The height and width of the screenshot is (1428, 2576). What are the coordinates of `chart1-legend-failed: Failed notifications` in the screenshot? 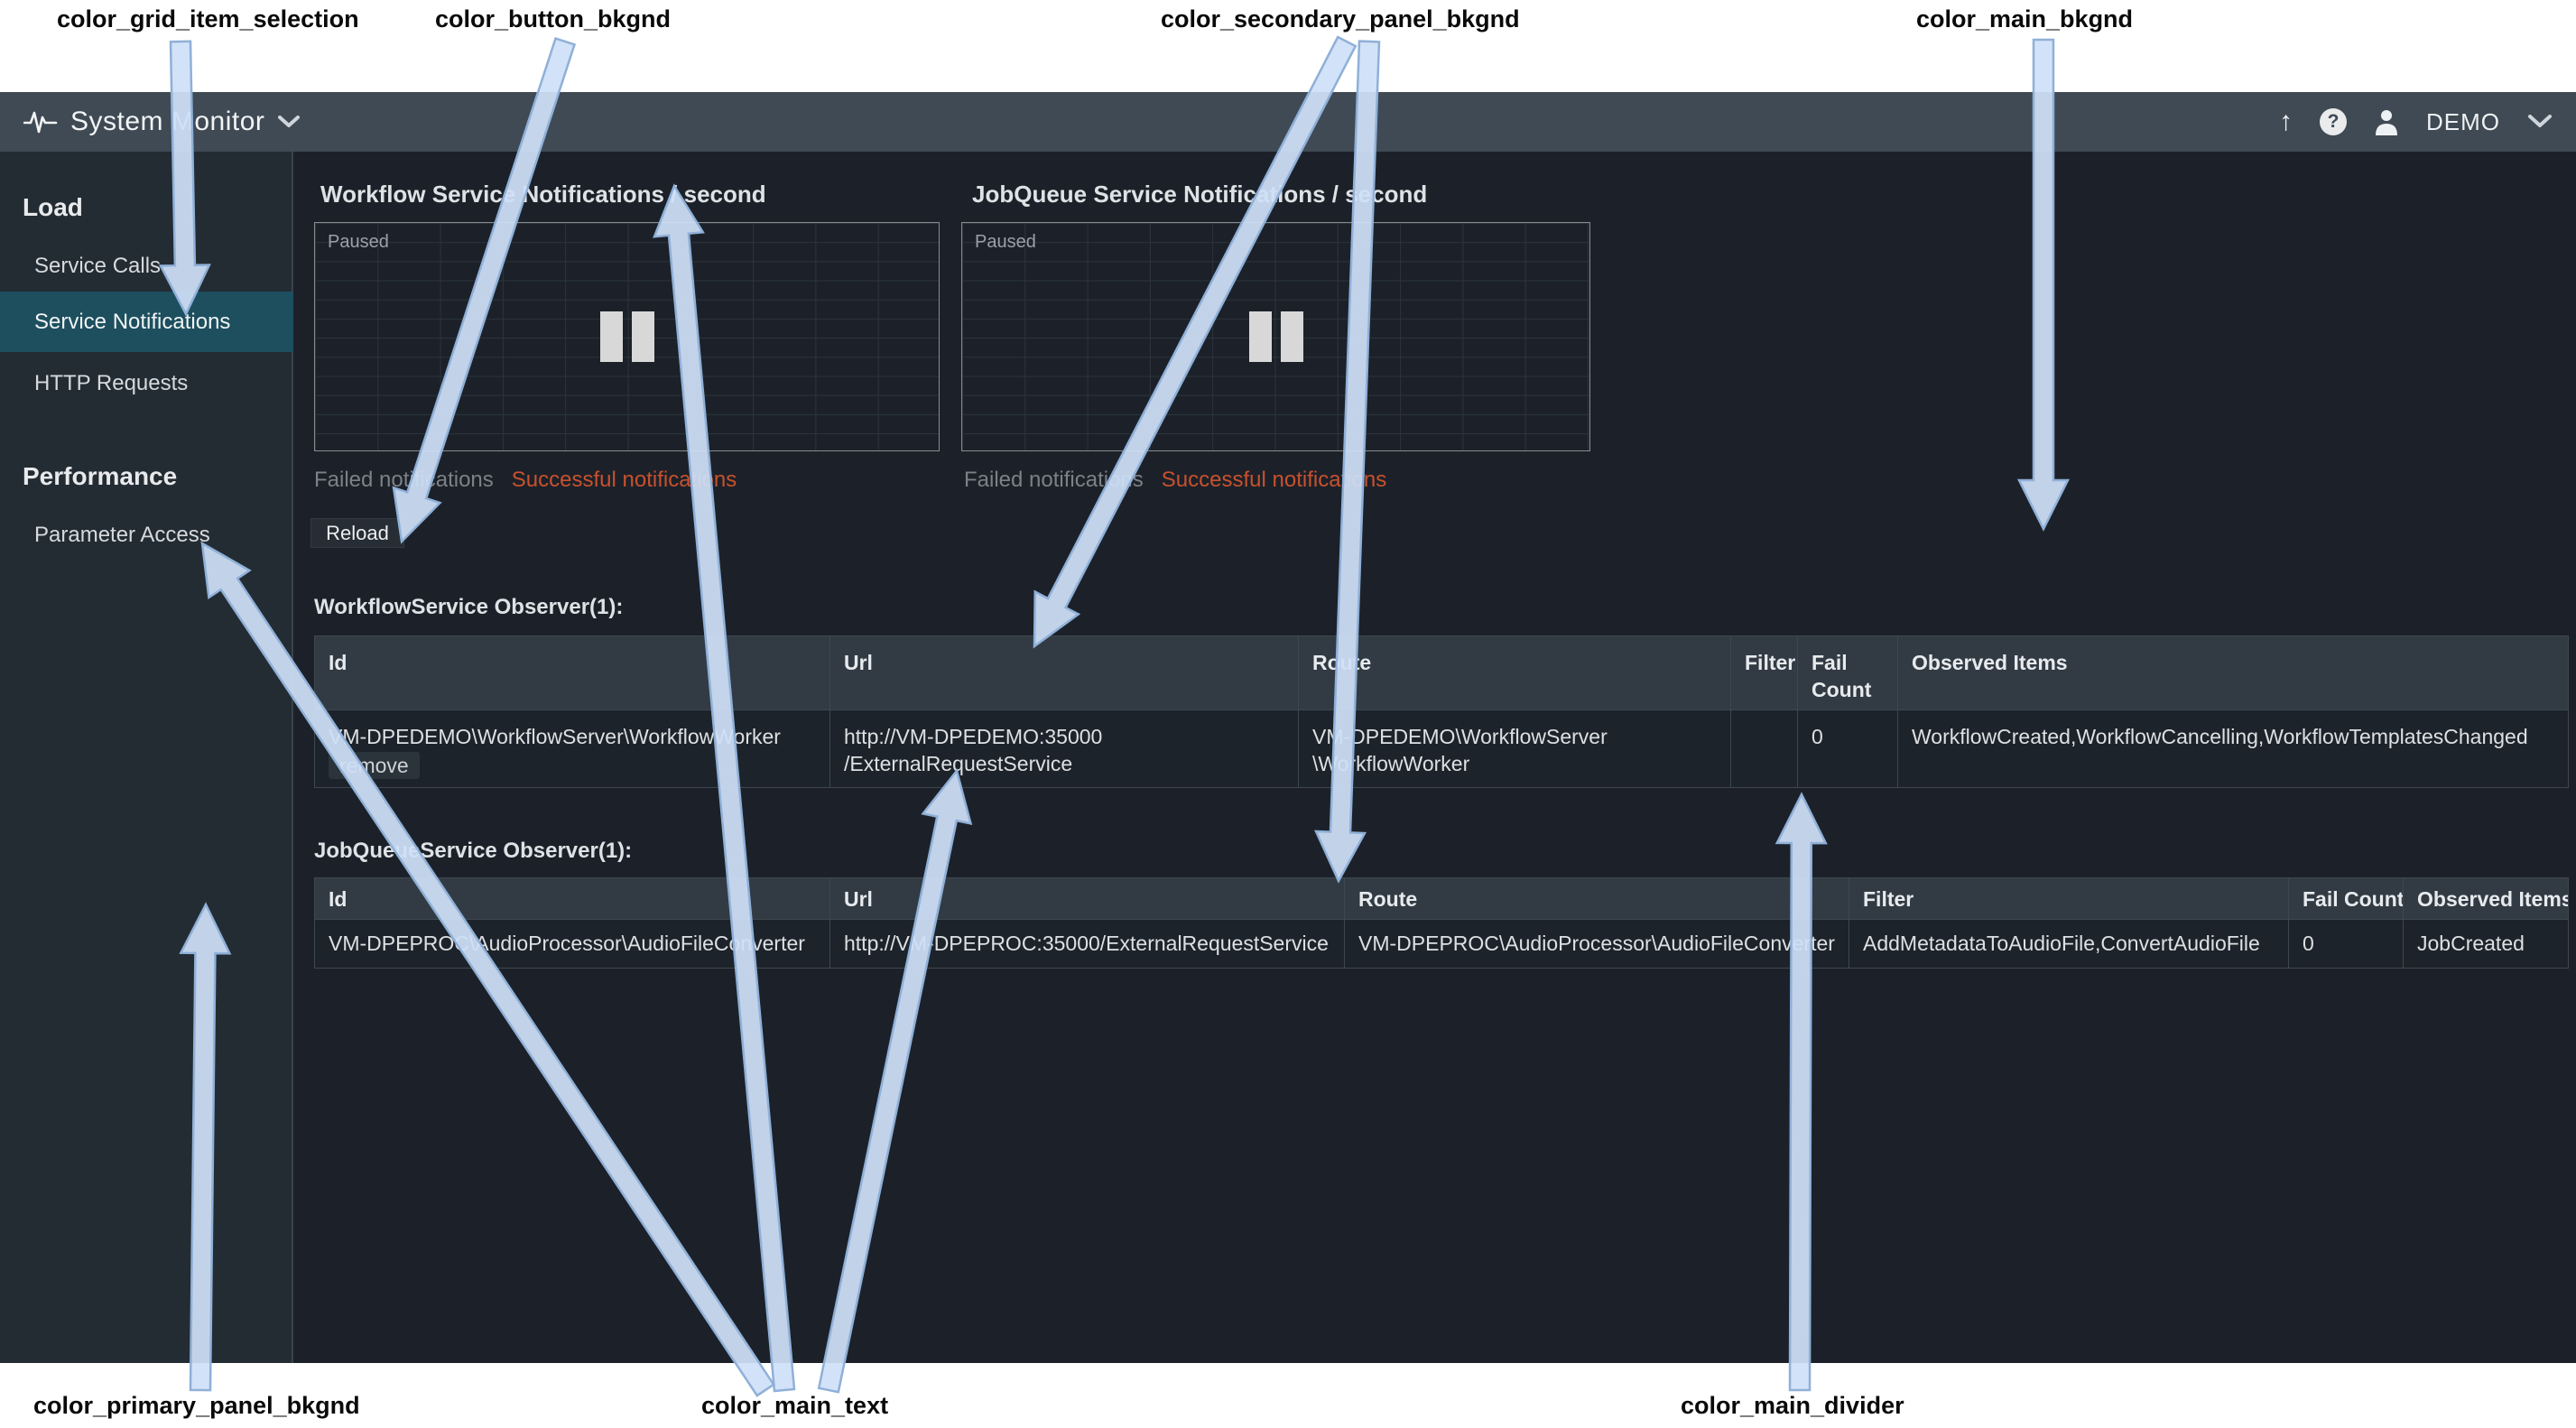 It's located at (404, 480).